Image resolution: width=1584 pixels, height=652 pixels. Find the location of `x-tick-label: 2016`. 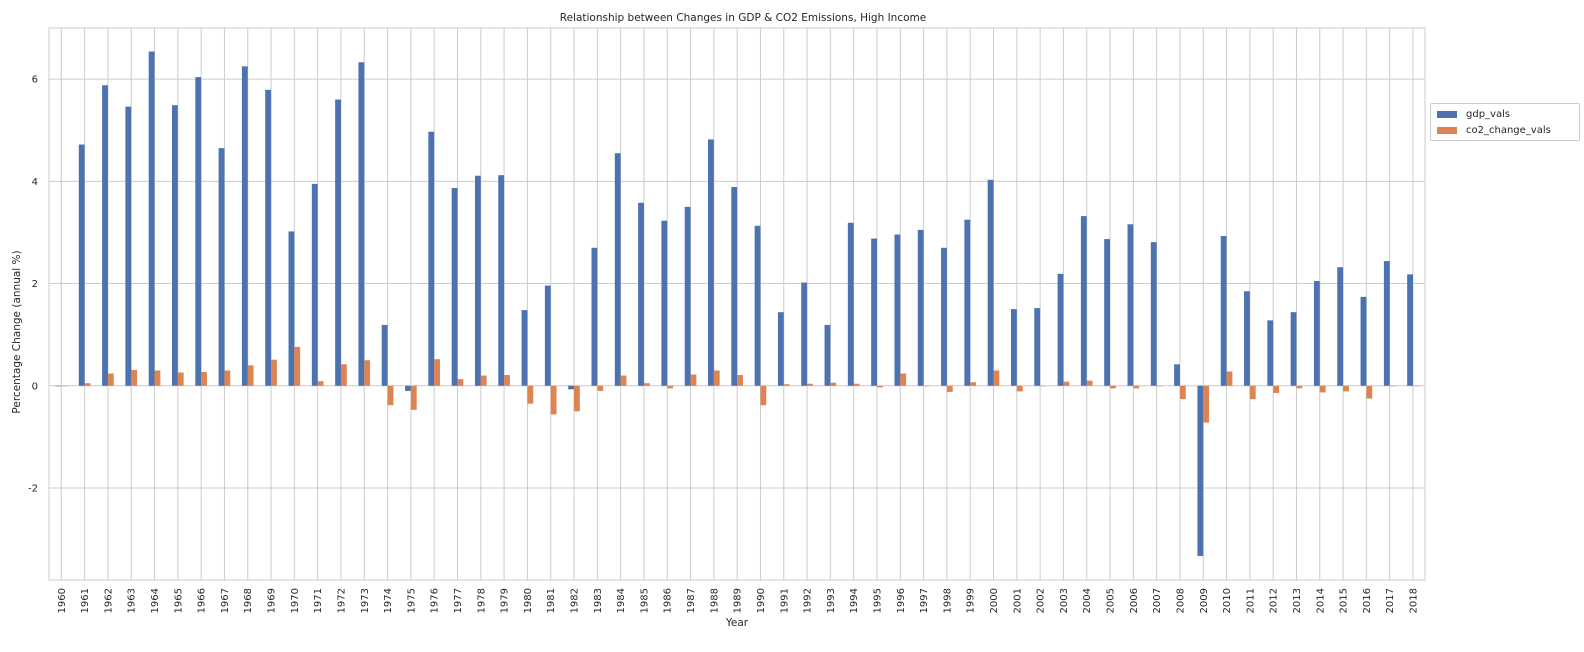

x-tick-label: 2016 is located at coordinates (1367, 600).